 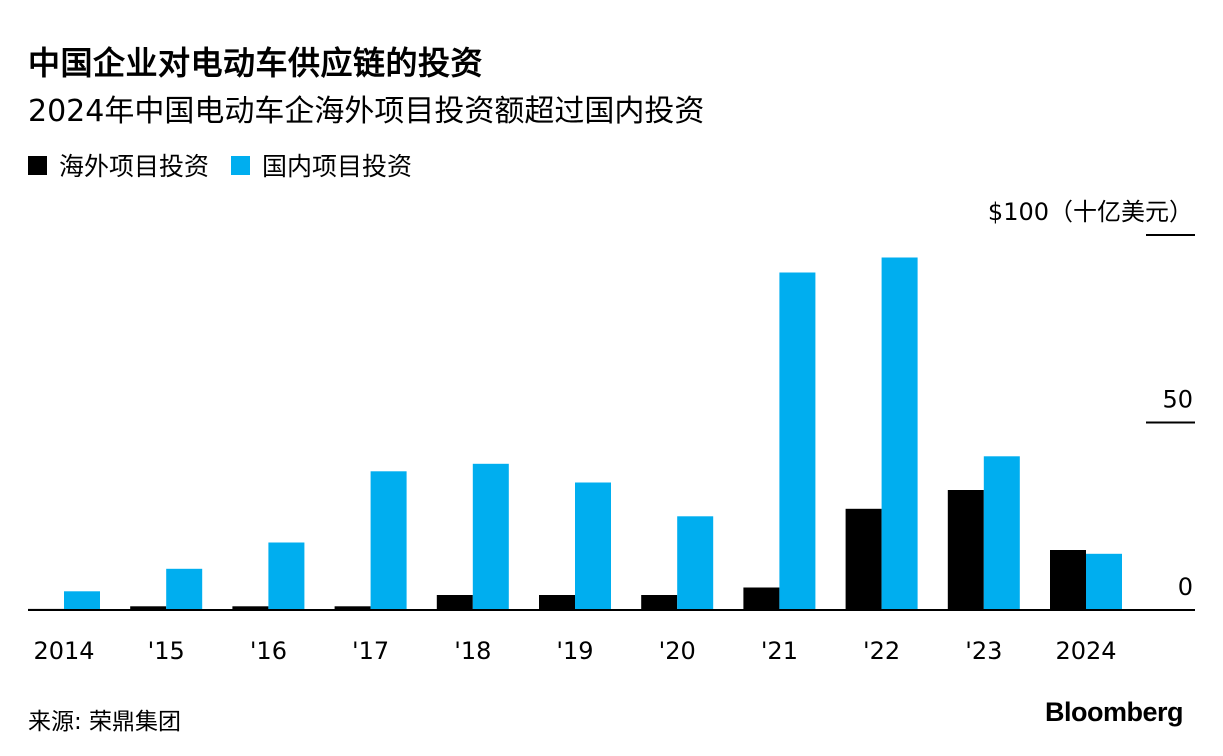 What do you see at coordinates (1085, 651) in the screenshot?
I see `x-tick-label-10: 2024` at bounding box center [1085, 651].